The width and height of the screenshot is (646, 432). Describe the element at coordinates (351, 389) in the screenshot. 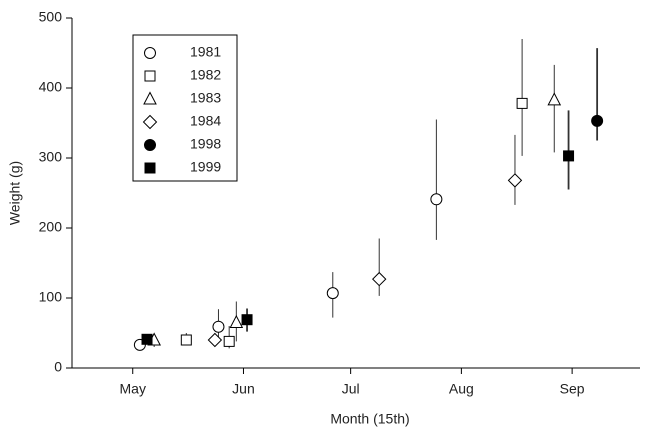

I see `x-tick-label: Jul` at that location.